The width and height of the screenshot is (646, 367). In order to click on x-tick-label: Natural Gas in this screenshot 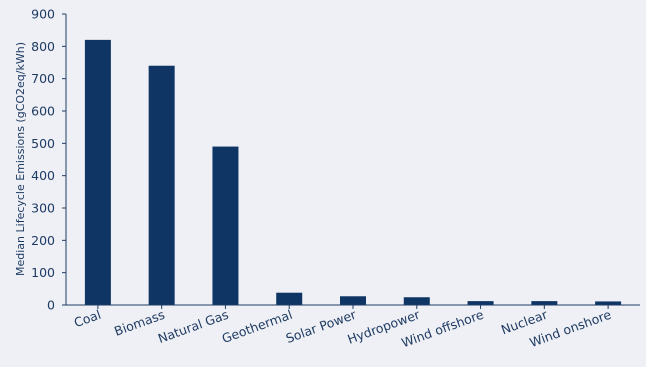, I will do `click(193, 326)`.